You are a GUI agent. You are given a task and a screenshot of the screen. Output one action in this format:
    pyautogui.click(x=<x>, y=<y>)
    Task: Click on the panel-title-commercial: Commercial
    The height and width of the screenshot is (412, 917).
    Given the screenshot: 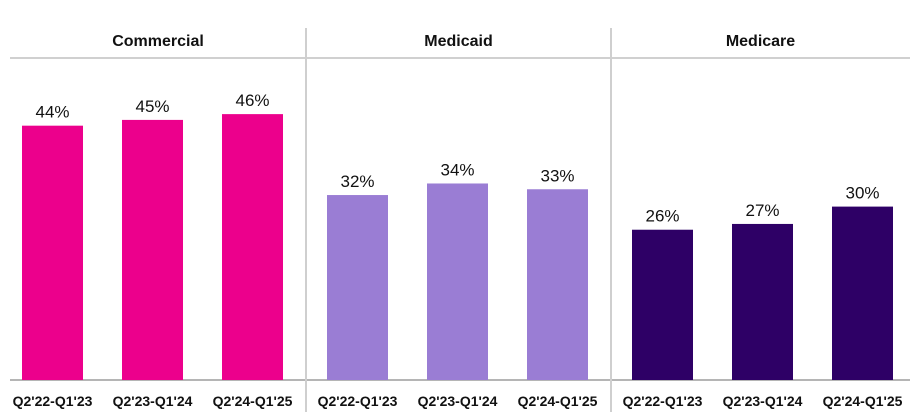 What is the action you would take?
    pyautogui.click(x=158, y=41)
    